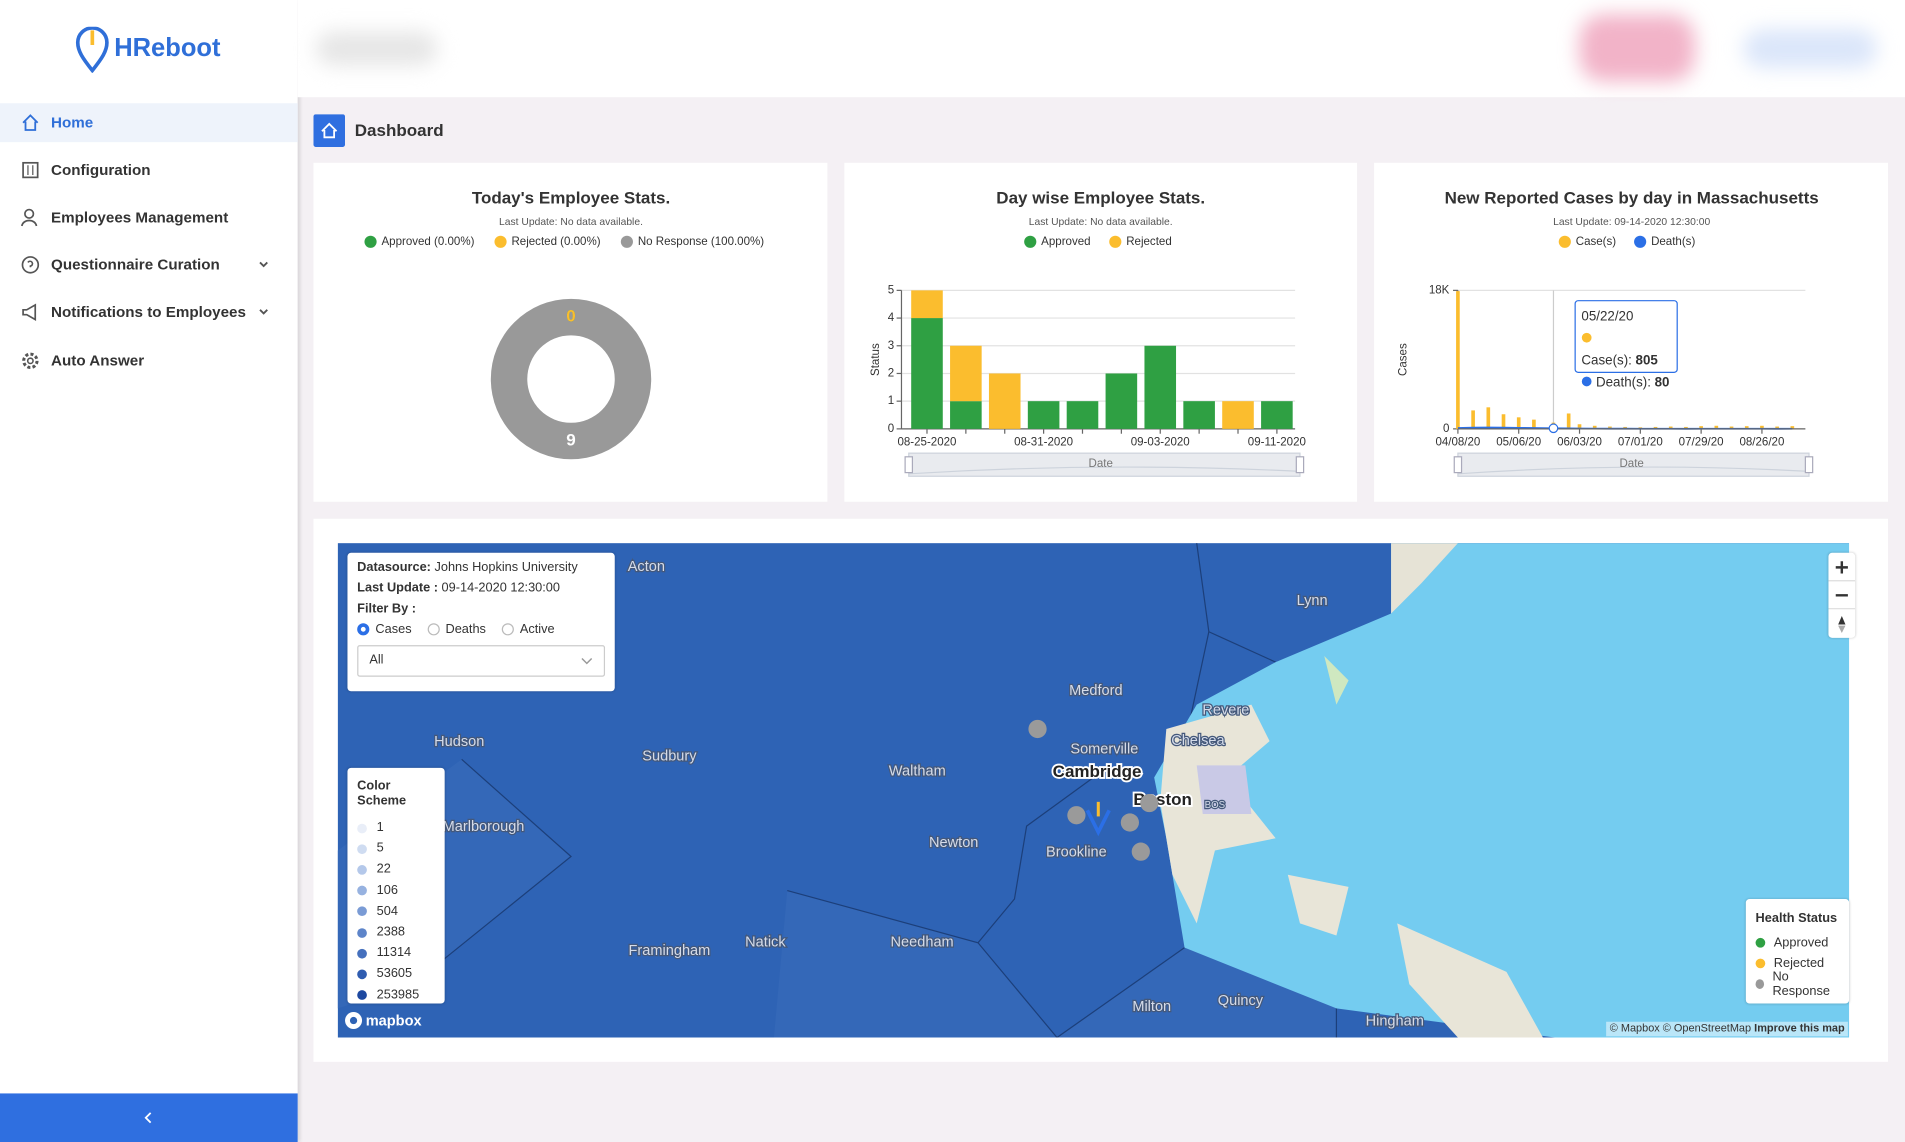  Describe the element at coordinates (391, 932) in the screenshot. I see `scheme-label: 2388` at that location.